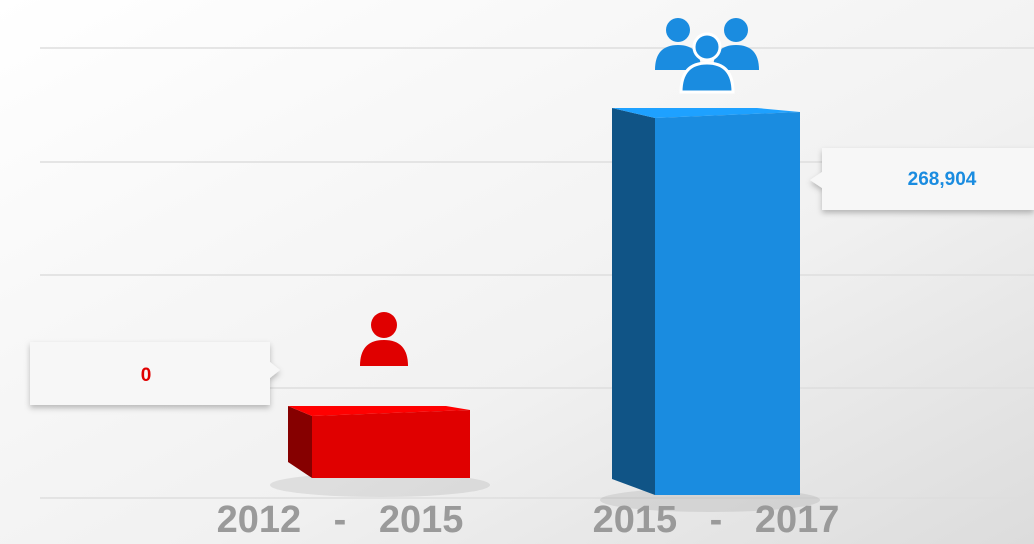 Image resolution: width=1034 pixels, height=544 pixels. I want to click on category-label: 2015 - 2017, so click(716, 520).